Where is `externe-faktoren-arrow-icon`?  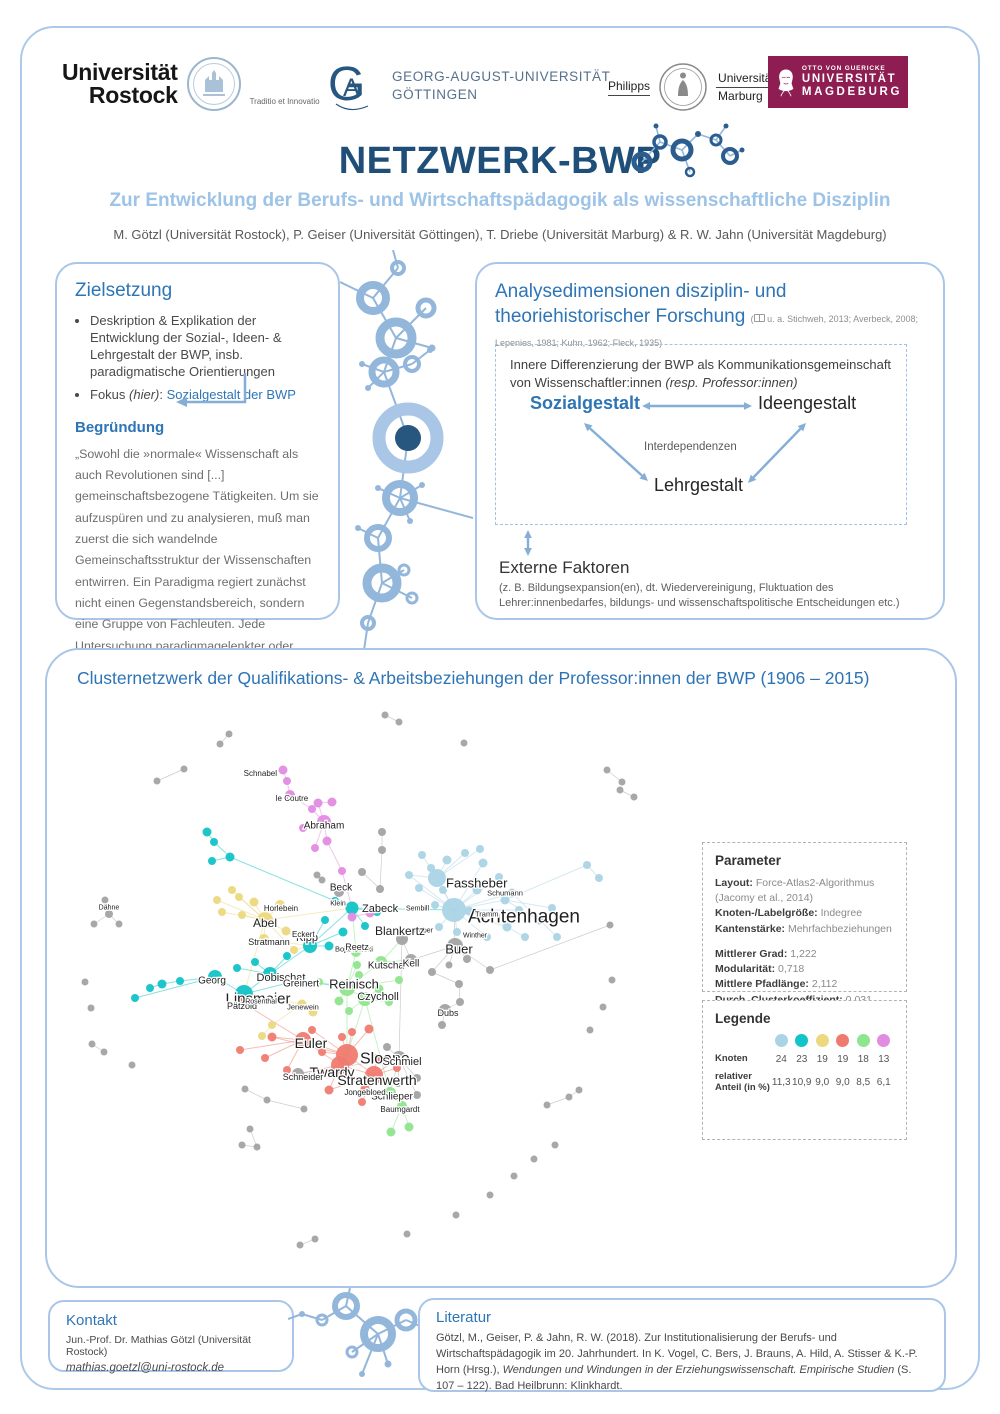 externe-faktoren-arrow-icon is located at coordinates (528, 543).